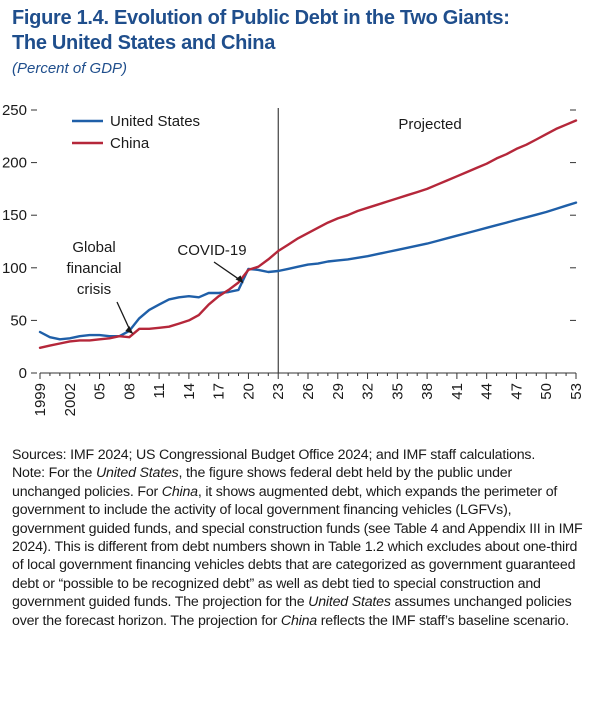 This screenshot has width=592, height=720. What do you see at coordinates (308, 391) in the screenshot?
I see `x-tick-label: 26` at bounding box center [308, 391].